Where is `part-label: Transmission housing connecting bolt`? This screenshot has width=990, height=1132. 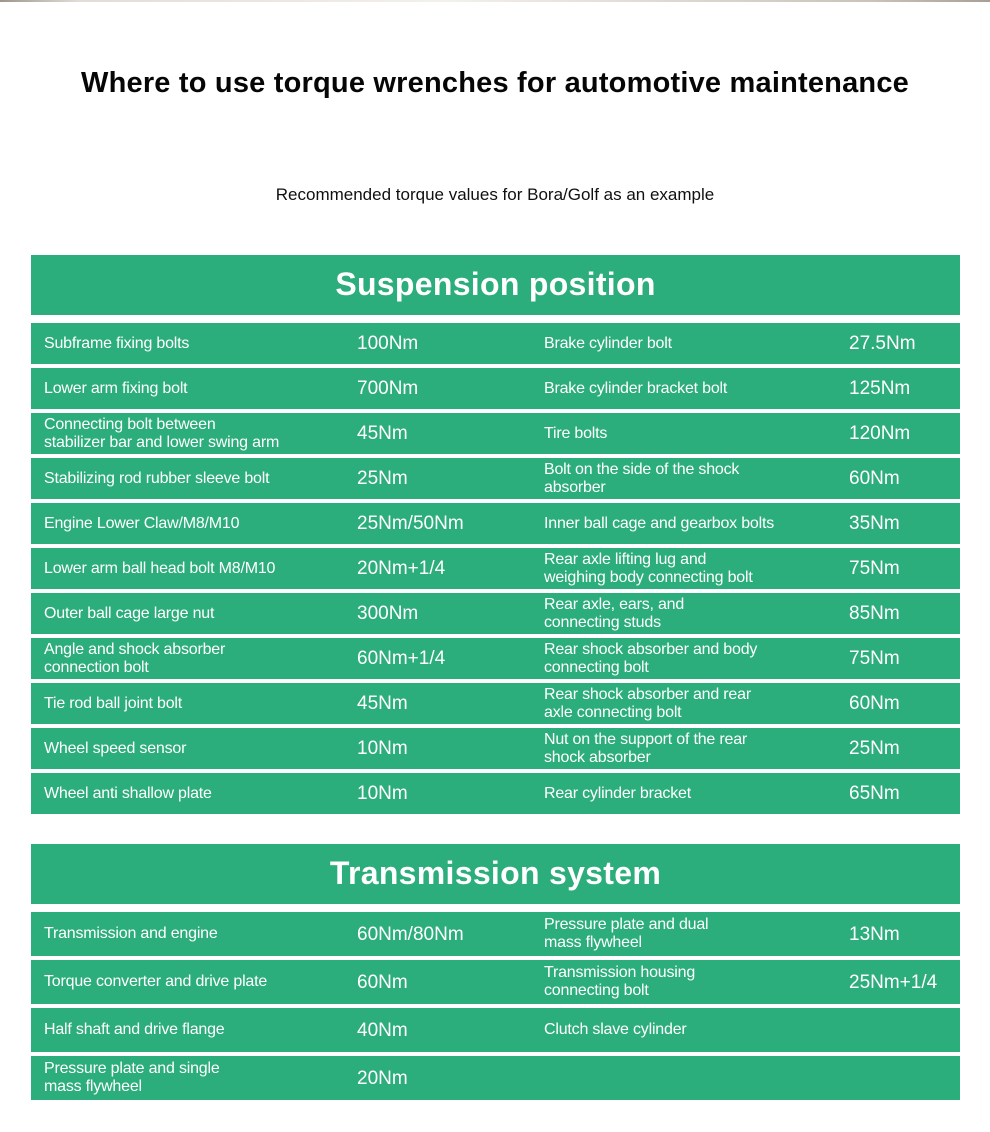 part-label: Transmission housing connecting bolt is located at coordinates (620, 981).